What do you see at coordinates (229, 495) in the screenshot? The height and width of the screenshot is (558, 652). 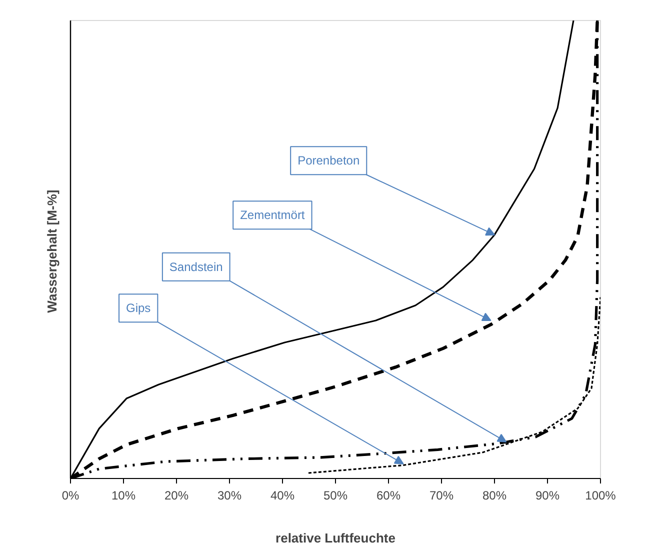 I see `x-tick-label: 30%` at bounding box center [229, 495].